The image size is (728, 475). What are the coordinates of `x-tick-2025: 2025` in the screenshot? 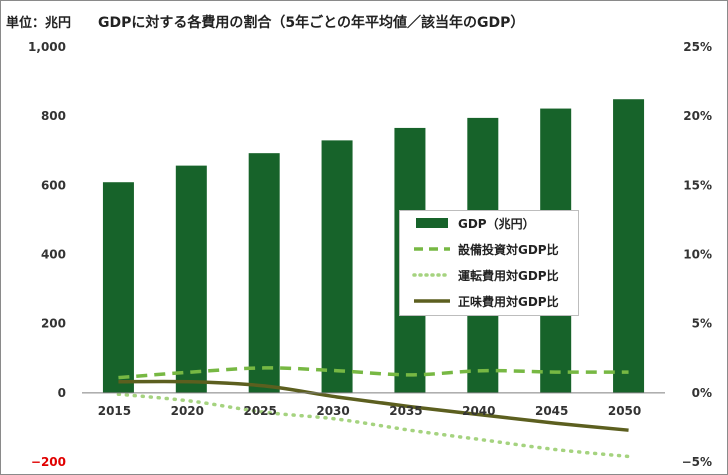 It's located at (259, 411).